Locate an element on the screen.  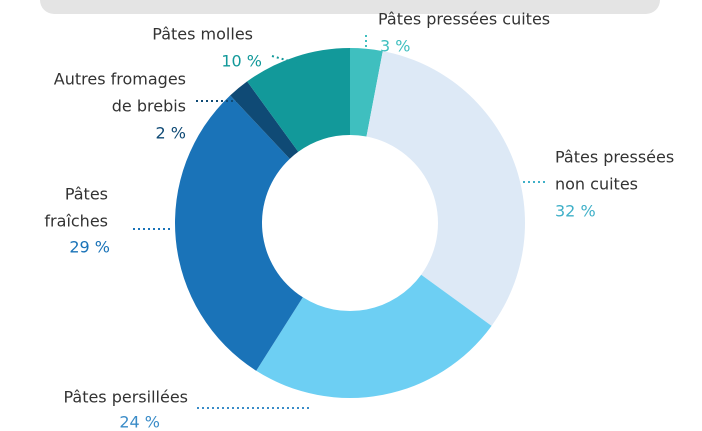
value-label: 29 % is located at coordinates (89, 247).